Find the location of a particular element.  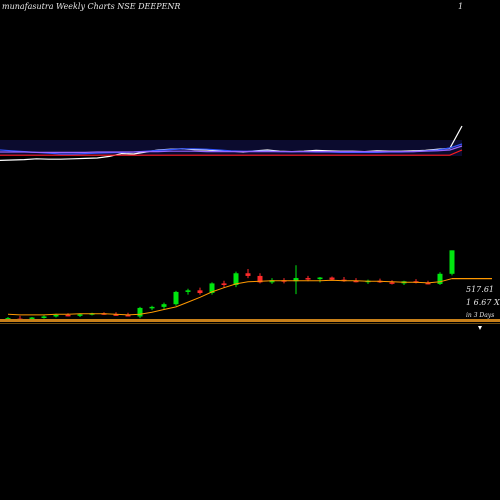

indicator-panel is located at coordinates (231, 143).